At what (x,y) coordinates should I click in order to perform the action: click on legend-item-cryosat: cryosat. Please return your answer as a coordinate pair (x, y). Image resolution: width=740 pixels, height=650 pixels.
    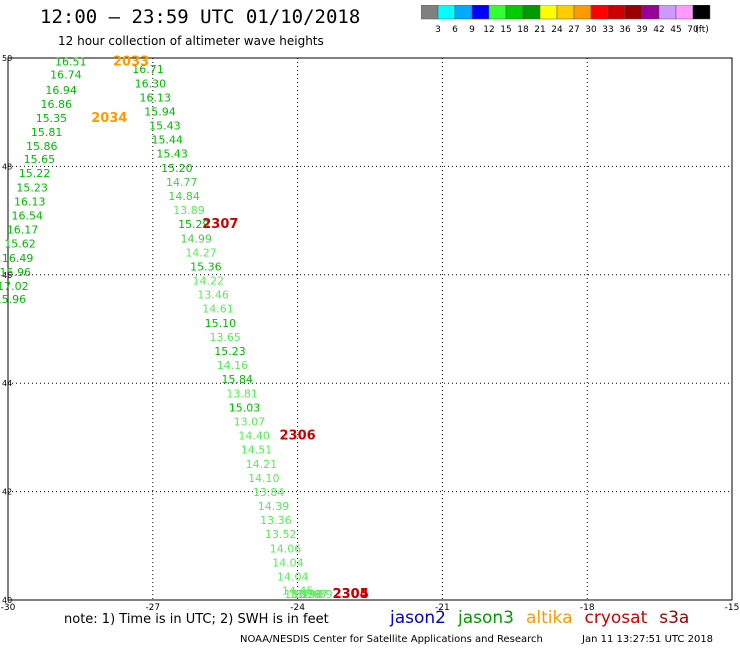
    Looking at the image, I should click on (616, 618).